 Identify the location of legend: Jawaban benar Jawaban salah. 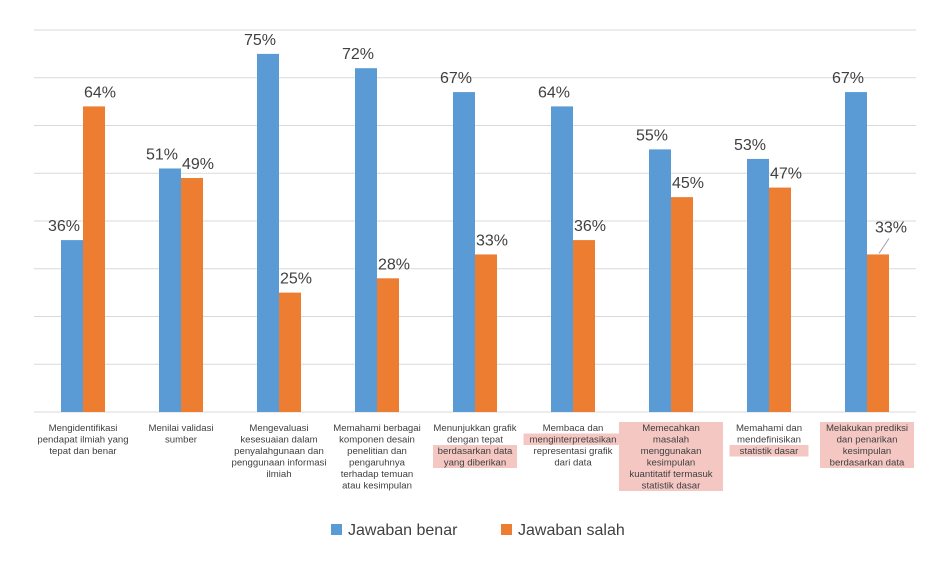
(478, 530).